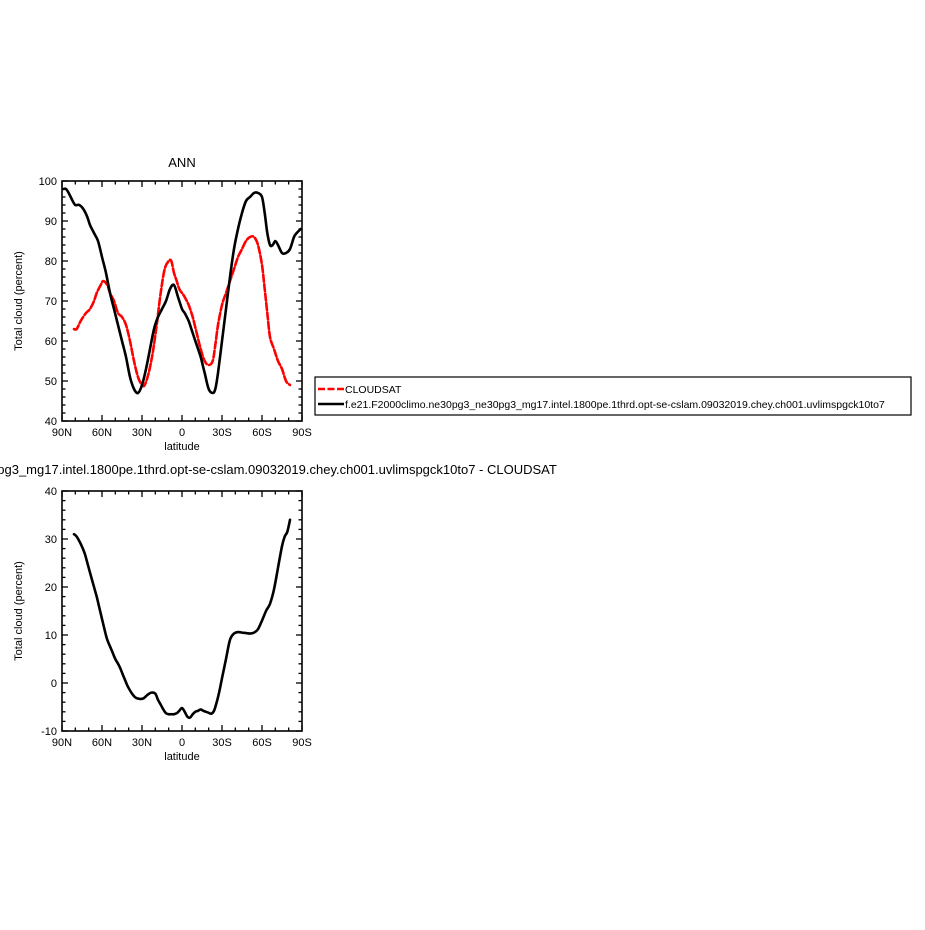  What do you see at coordinates (51, 342) in the screenshot?
I see `y-tick-label: 60` at bounding box center [51, 342].